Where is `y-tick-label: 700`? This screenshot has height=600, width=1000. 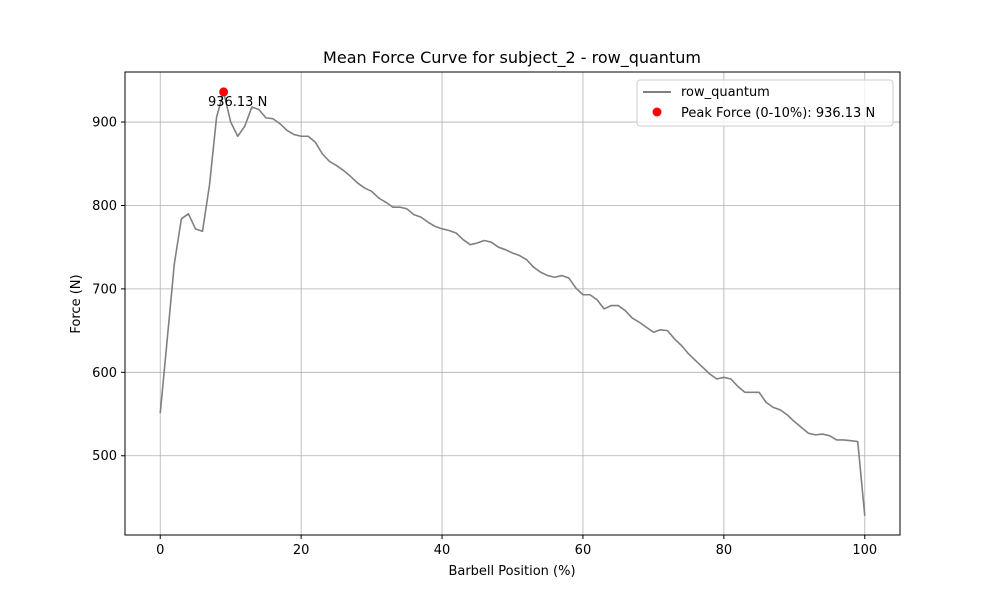 y-tick-label: 700 is located at coordinates (104, 289).